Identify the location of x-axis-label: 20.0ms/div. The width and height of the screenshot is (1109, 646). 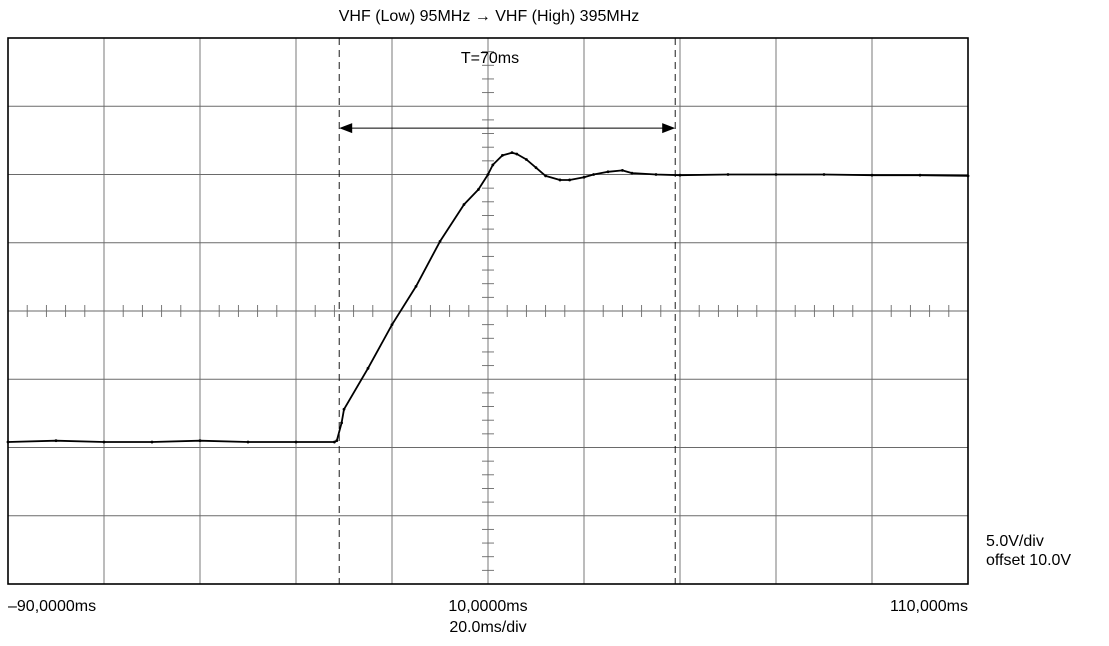
(488, 627).